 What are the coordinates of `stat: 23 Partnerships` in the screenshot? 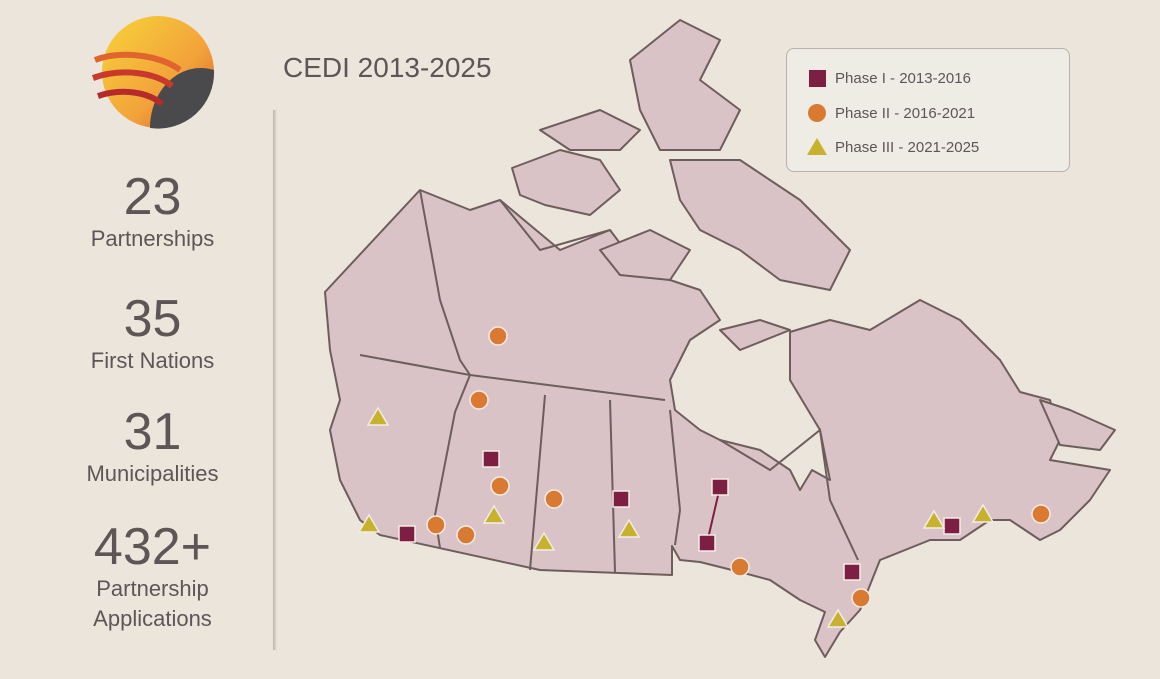 It's located at (152, 212).